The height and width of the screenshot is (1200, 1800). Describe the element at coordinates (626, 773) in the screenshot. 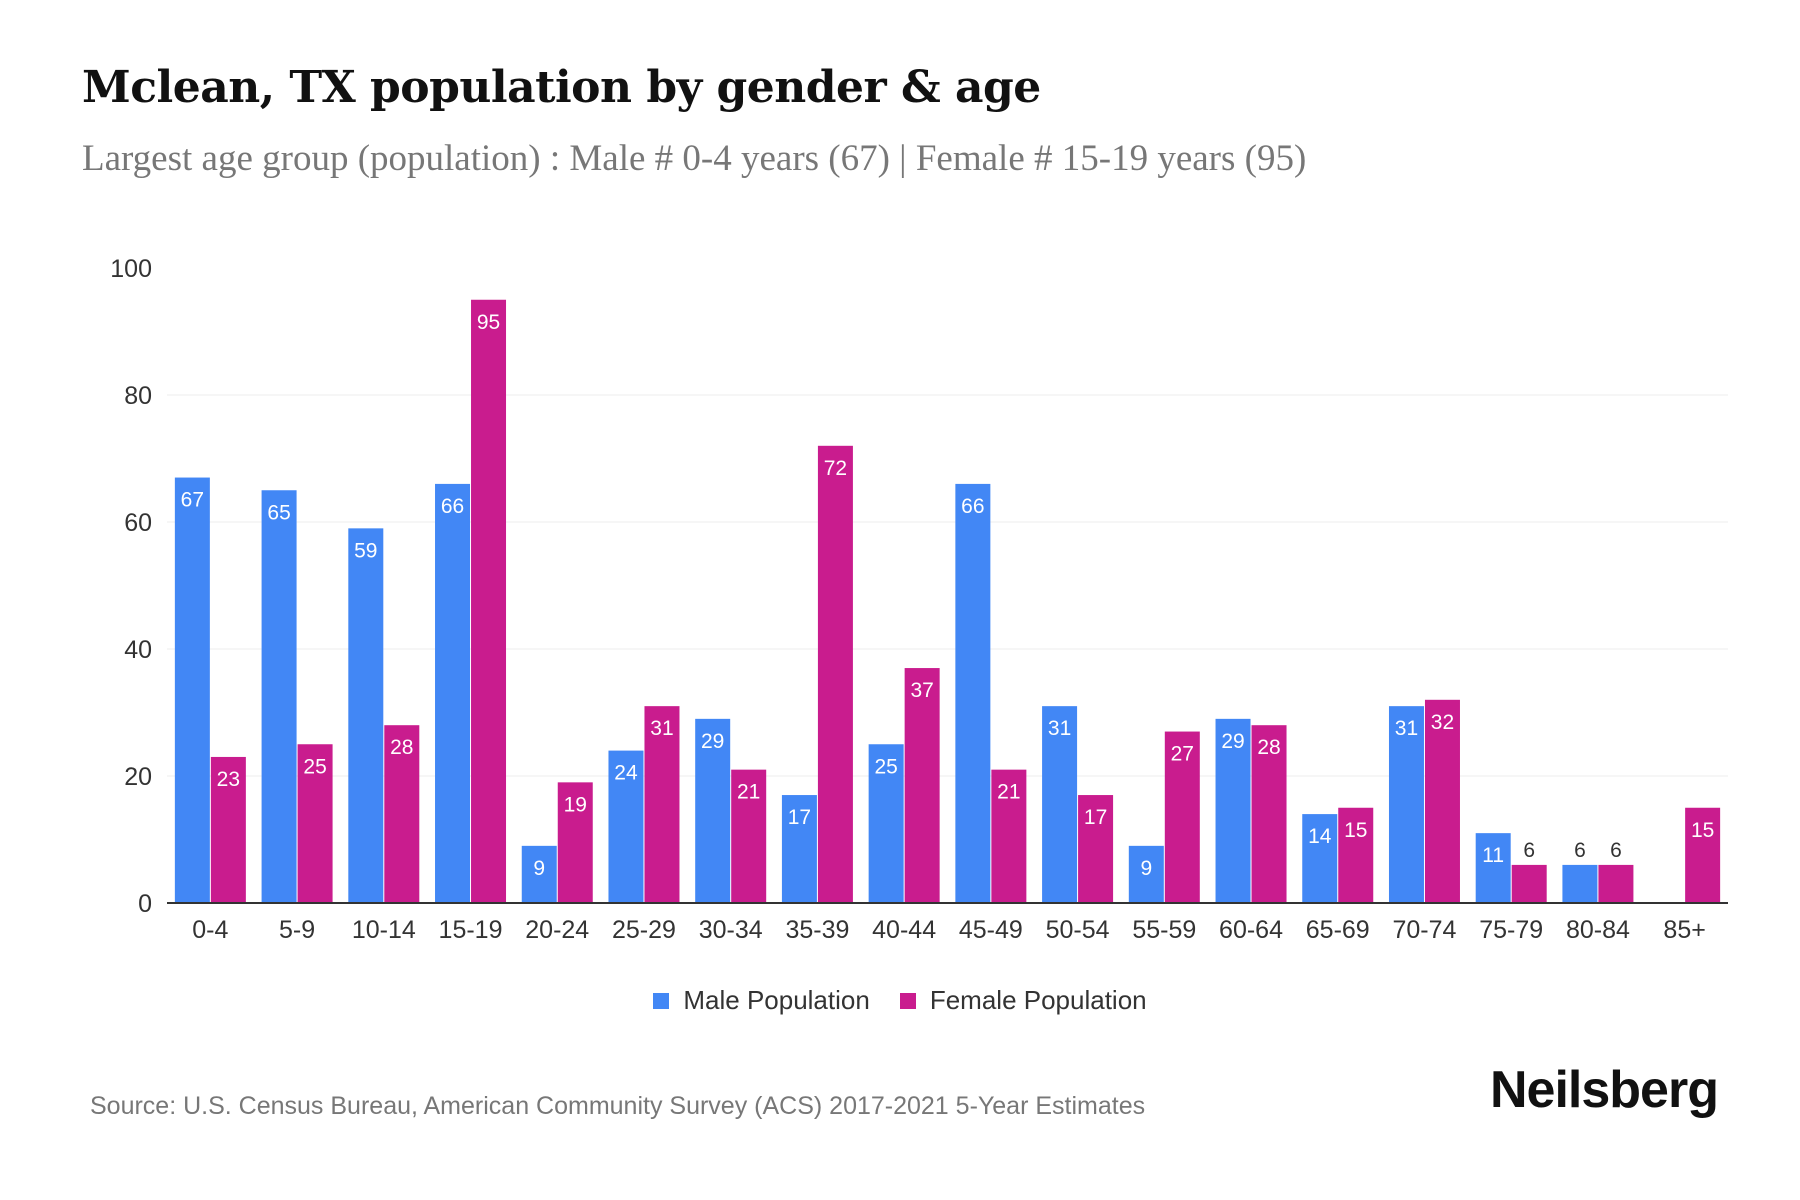

I see `data-label: 24` at that location.